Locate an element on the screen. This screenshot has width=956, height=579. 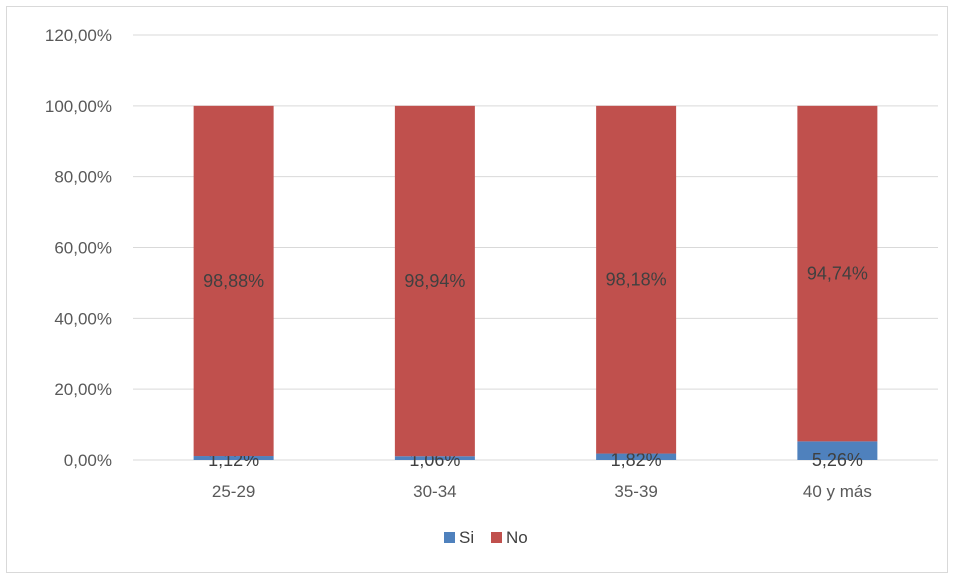
data-label: 98,88% is located at coordinates (233, 281).